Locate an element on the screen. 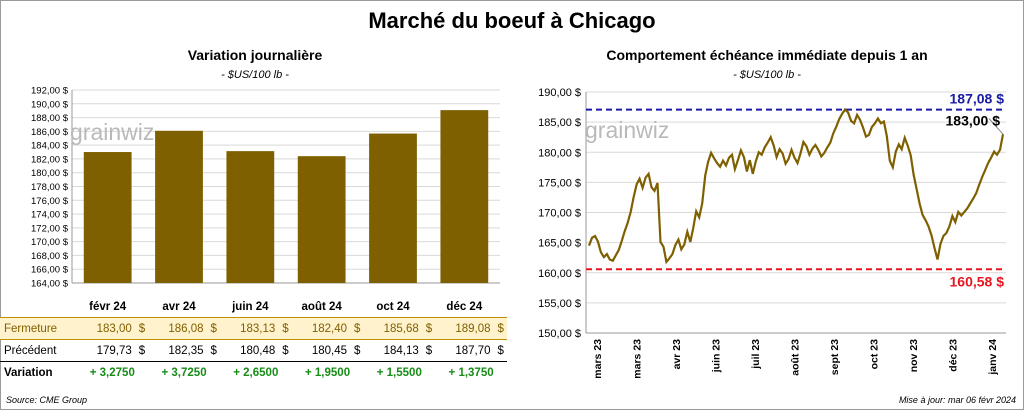  y-tick-label: 155,00 $ is located at coordinates (559, 304).